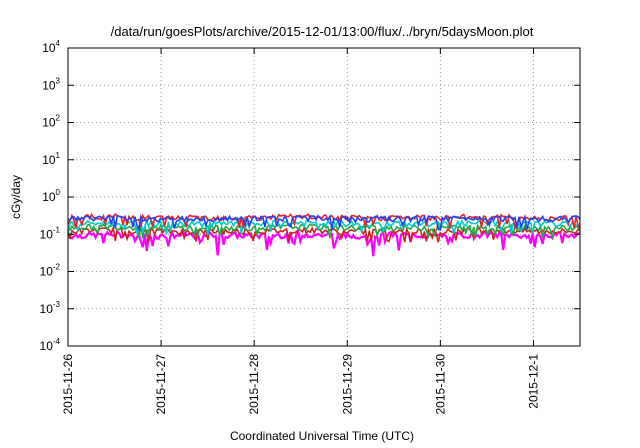  Describe the element at coordinates (347, 384) in the screenshot. I see `x-tick-label: 2015-11-29` at that location.